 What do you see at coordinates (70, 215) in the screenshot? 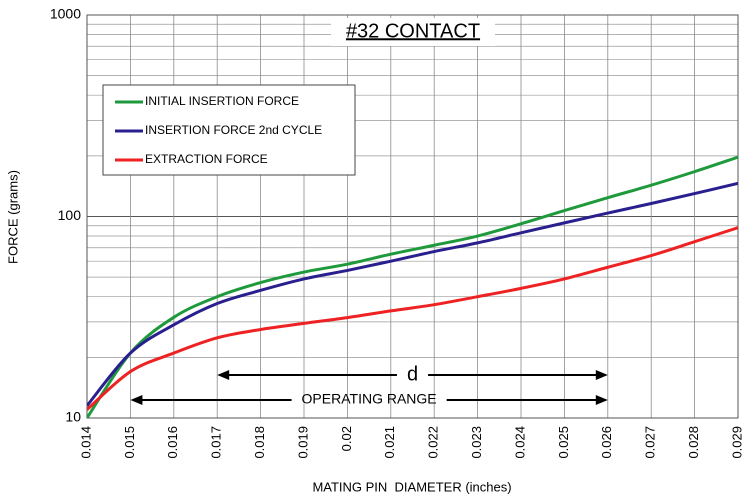
I see `y-tick-label: 100` at bounding box center [70, 215].